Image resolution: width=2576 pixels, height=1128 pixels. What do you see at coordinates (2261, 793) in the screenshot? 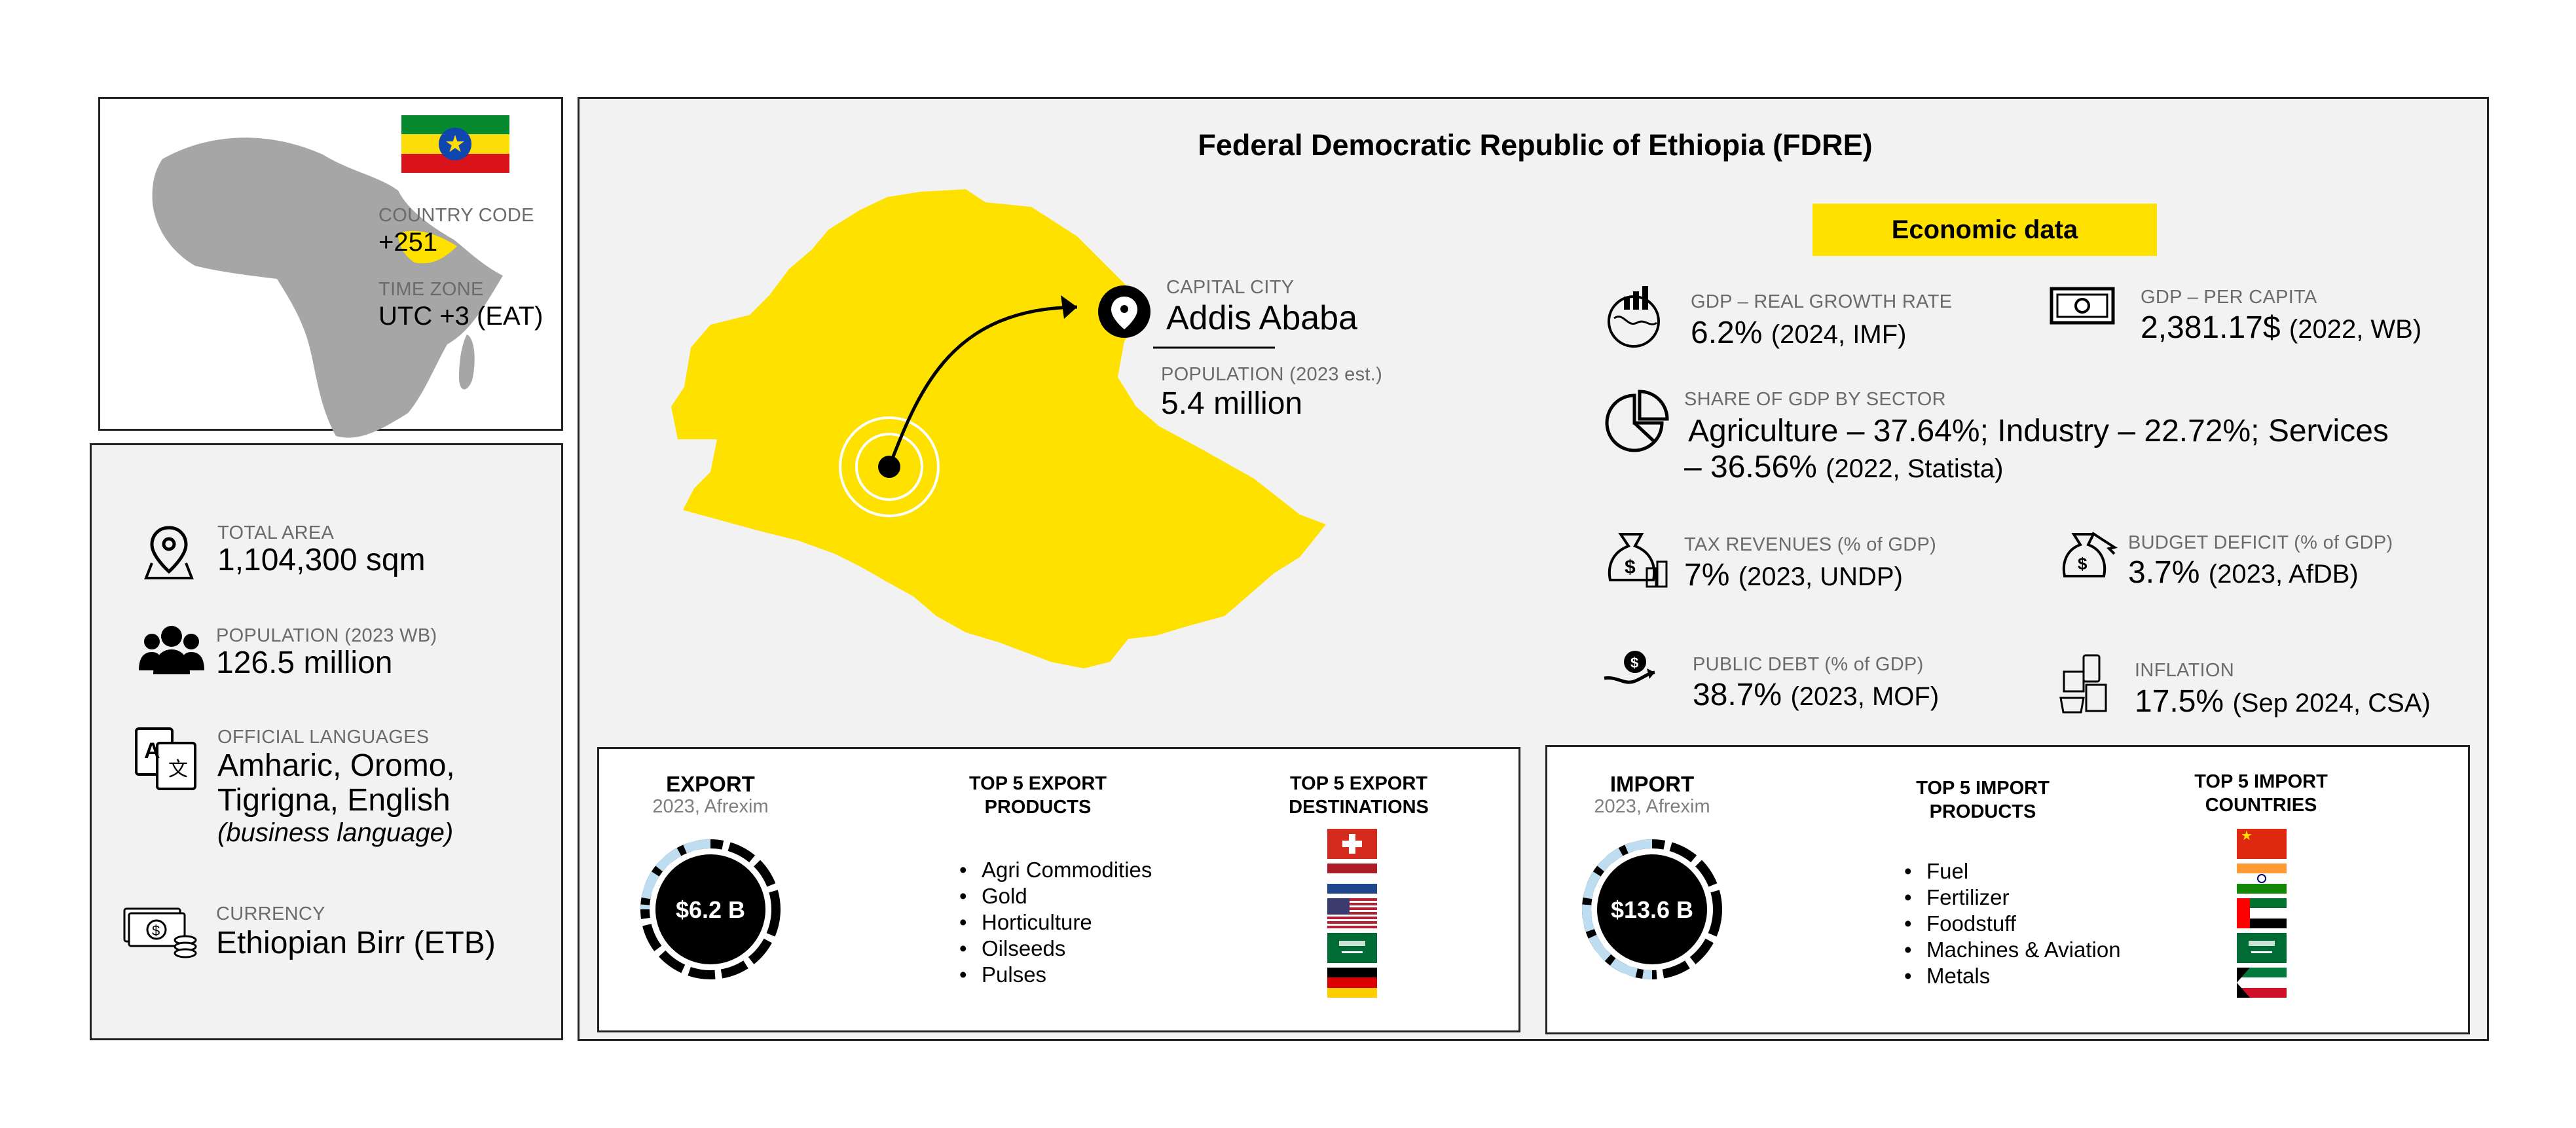
I see `import-countries-header: TOP 5 IMPORT COUNTRIES` at bounding box center [2261, 793].